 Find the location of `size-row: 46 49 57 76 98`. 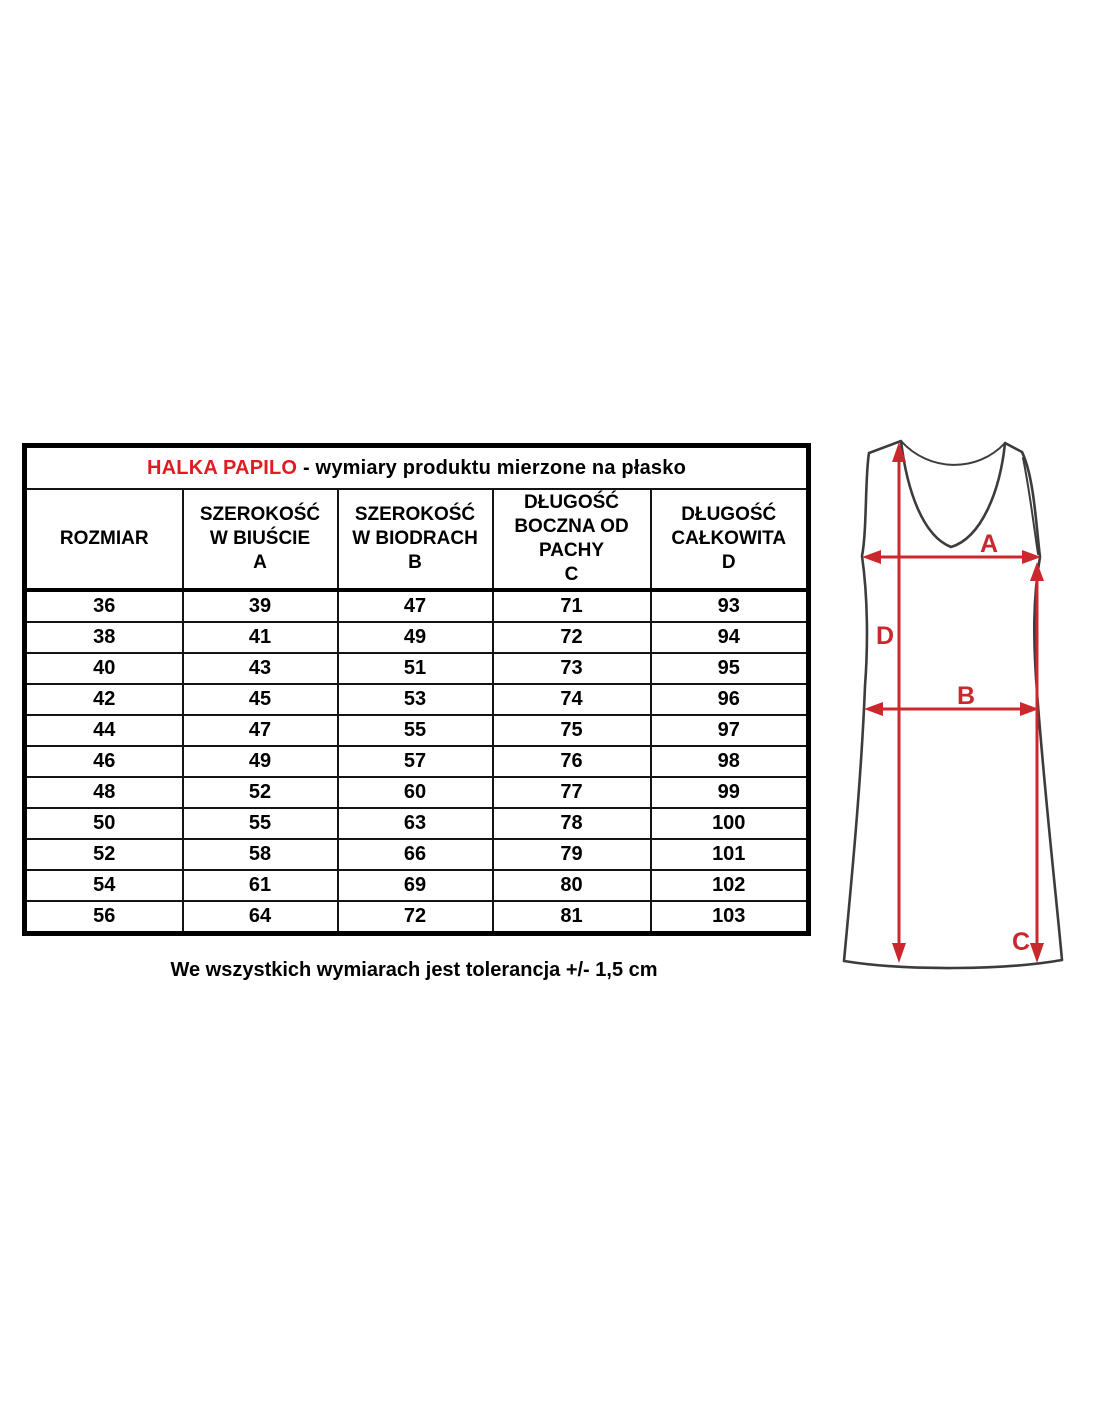

size-row: 46 49 57 76 98 is located at coordinates (416, 761).